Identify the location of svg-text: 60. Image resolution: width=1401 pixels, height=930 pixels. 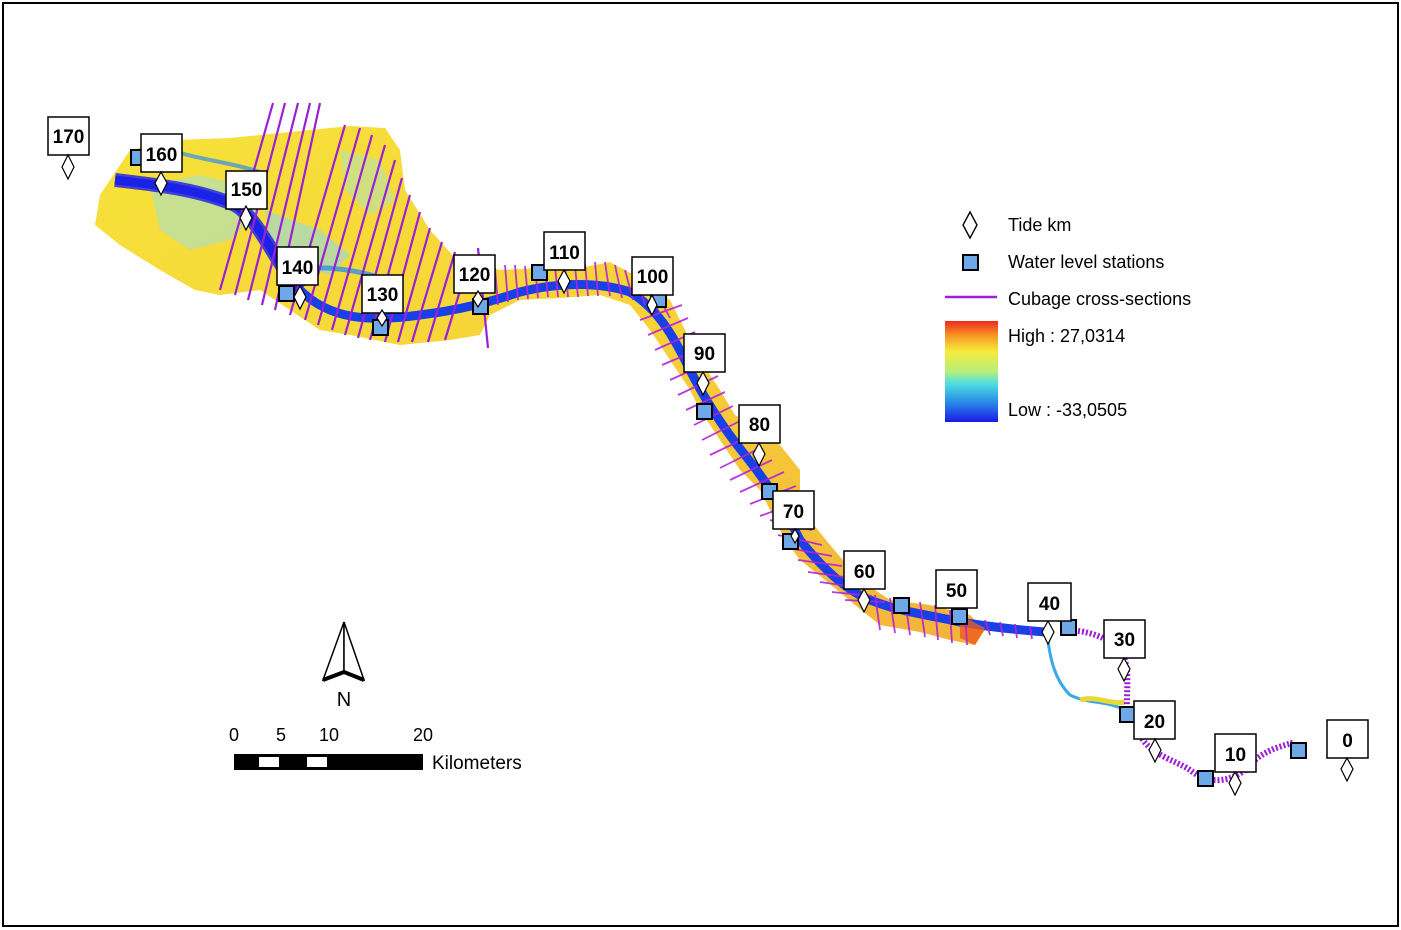
(864, 572).